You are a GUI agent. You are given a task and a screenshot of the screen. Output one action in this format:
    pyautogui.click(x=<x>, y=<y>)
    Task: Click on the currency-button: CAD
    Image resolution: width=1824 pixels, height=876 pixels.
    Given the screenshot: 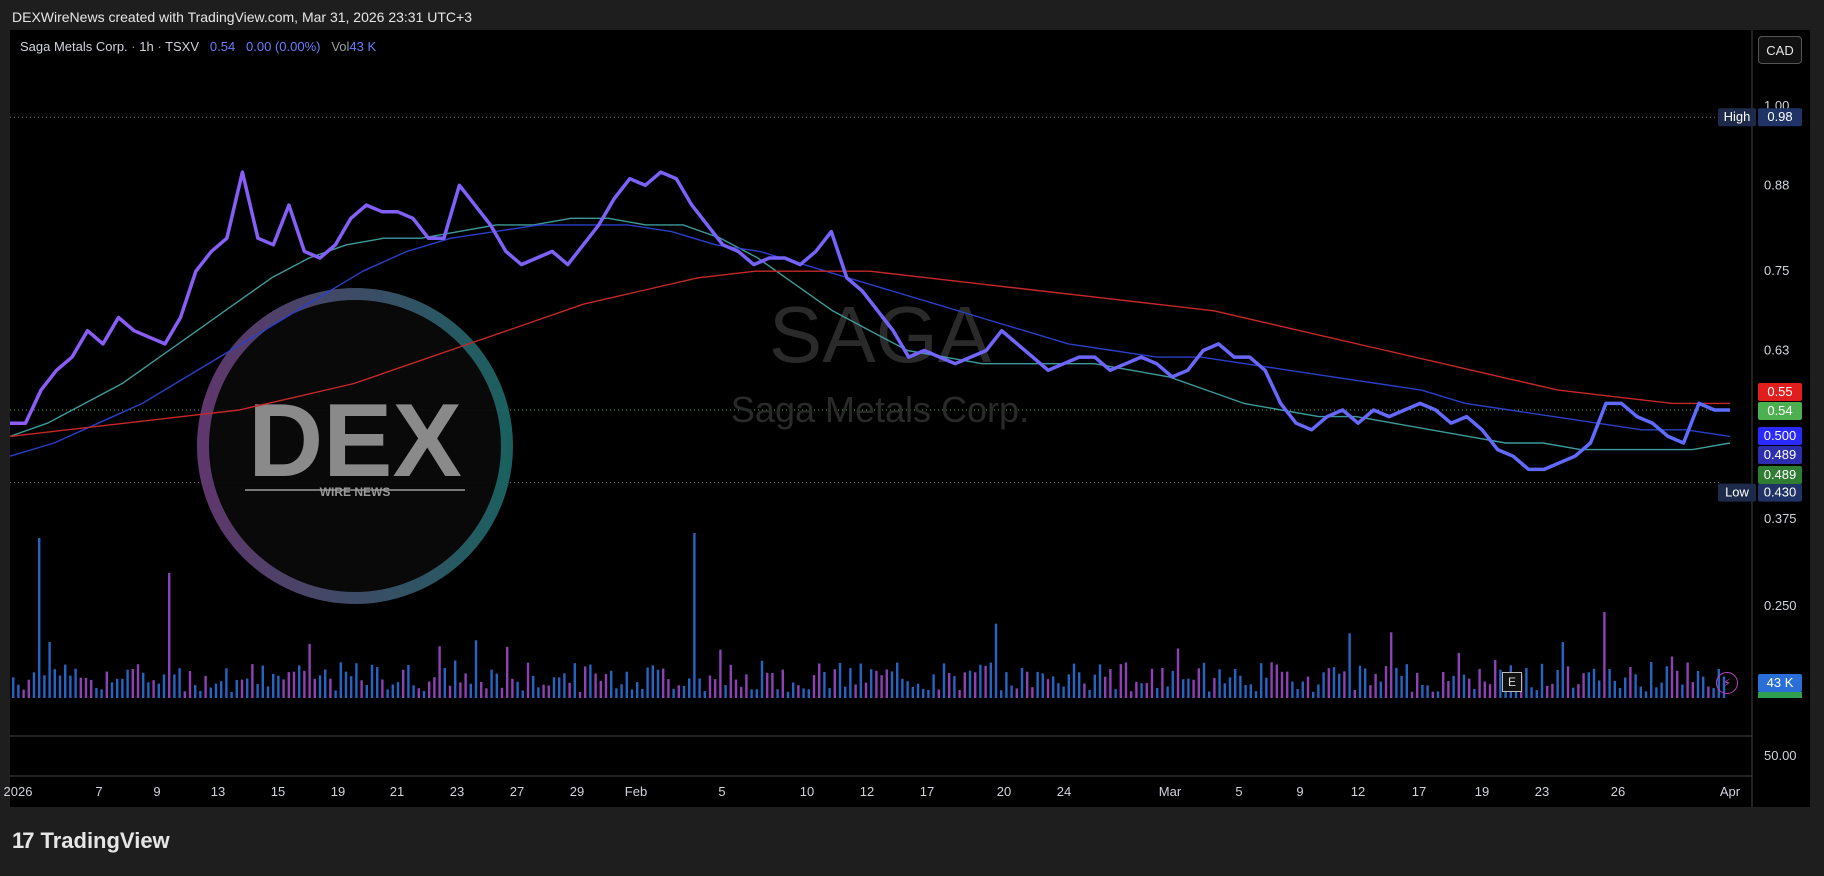 What is the action you would take?
    pyautogui.click(x=1780, y=50)
    